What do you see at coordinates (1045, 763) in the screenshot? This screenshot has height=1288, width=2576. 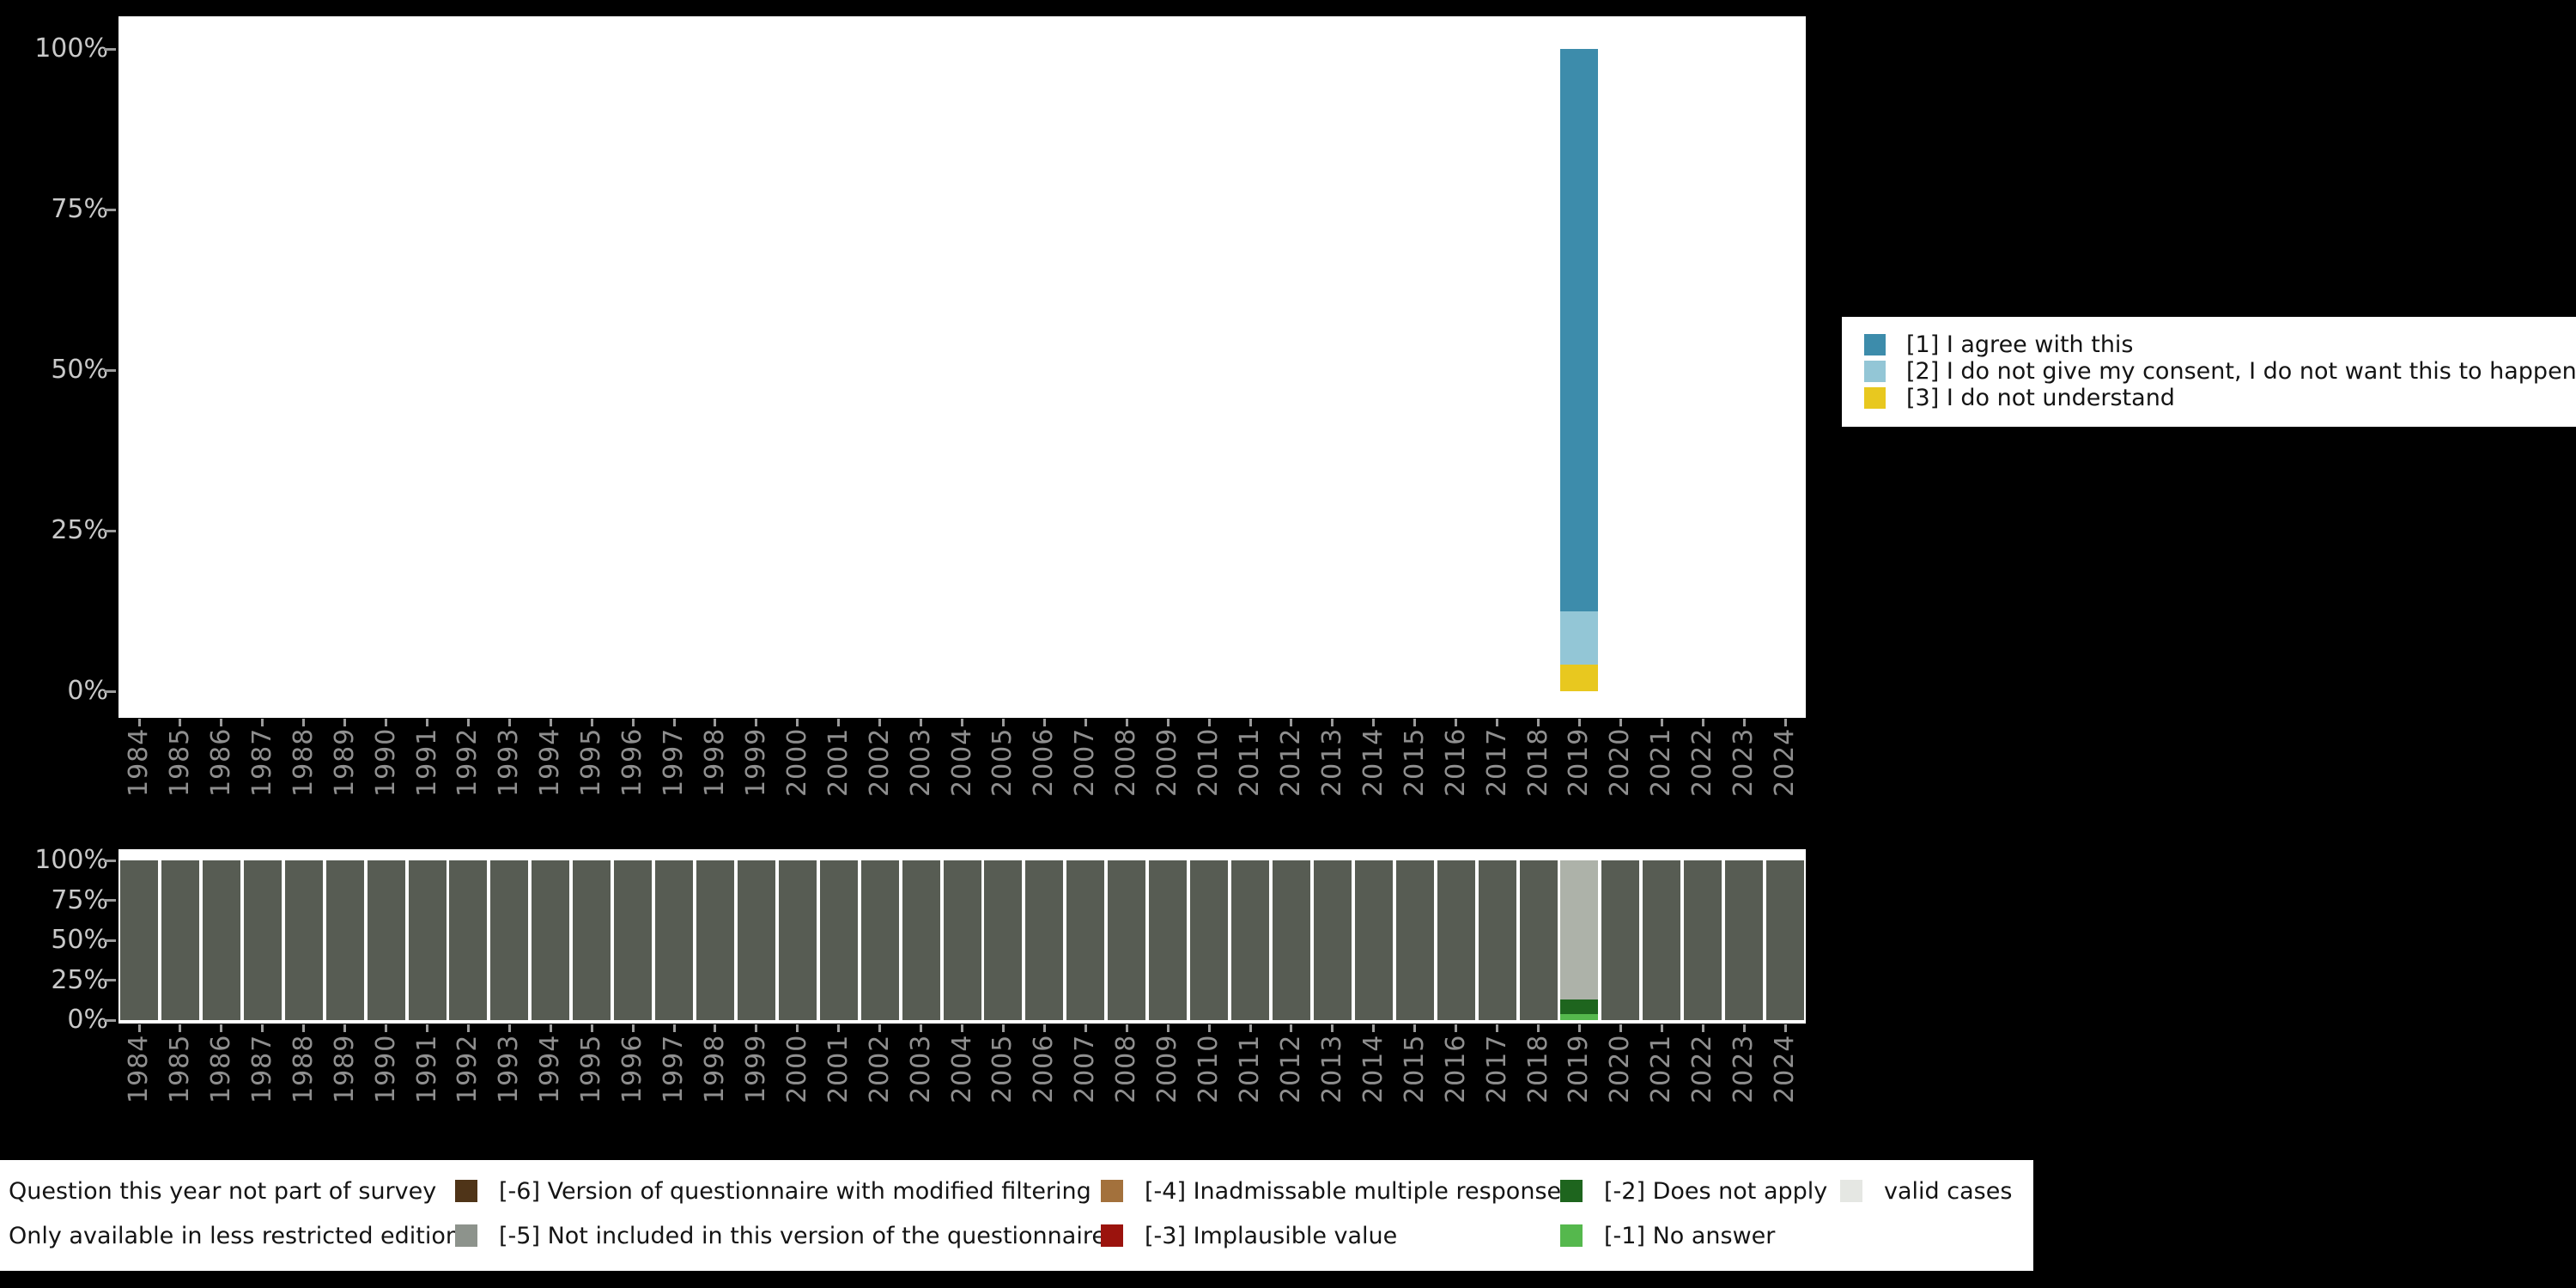 I see `x-axis-year-label: 2006` at bounding box center [1045, 763].